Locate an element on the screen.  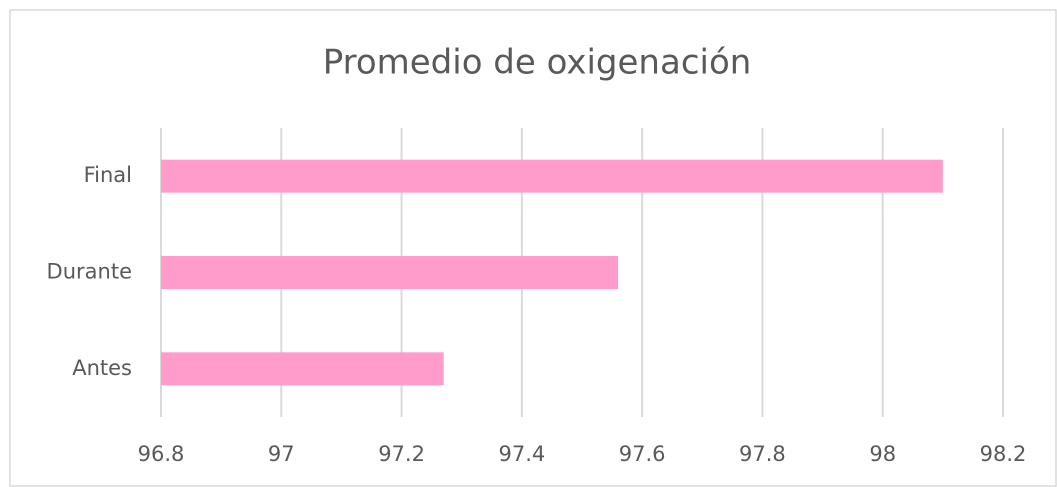
x-tick-label: 97.2 is located at coordinates (401, 454).